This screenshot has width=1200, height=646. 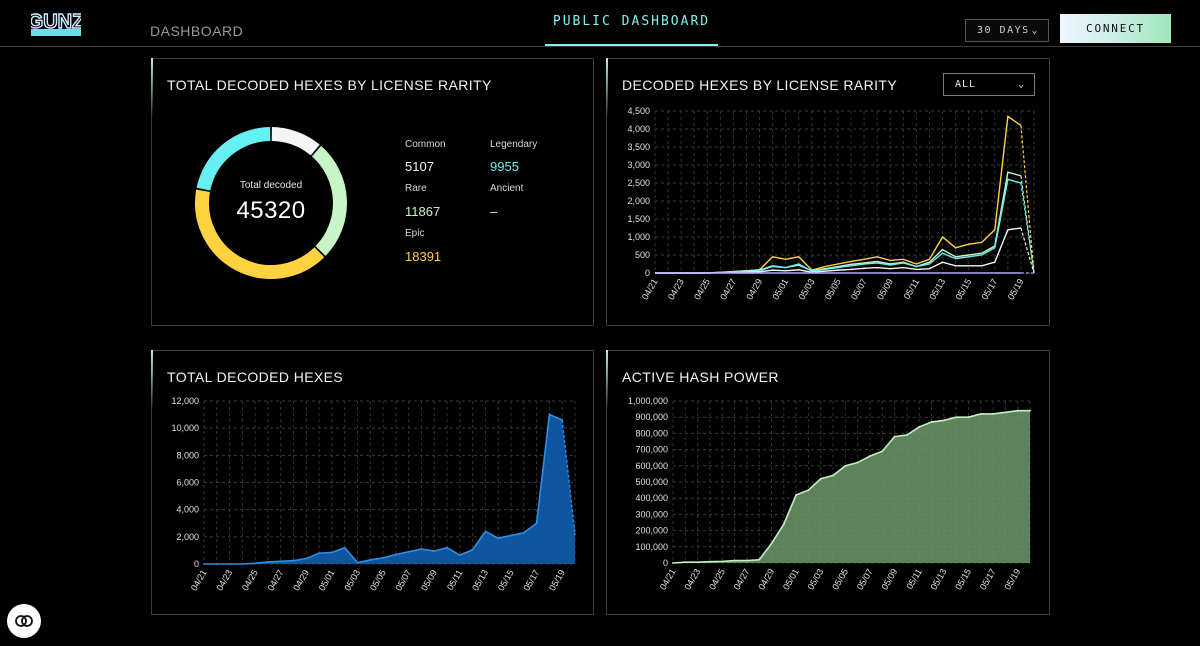 What do you see at coordinates (352, 580) in the screenshot?
I see `x-tick-label: 05/03` at bounding box center [352, 580].